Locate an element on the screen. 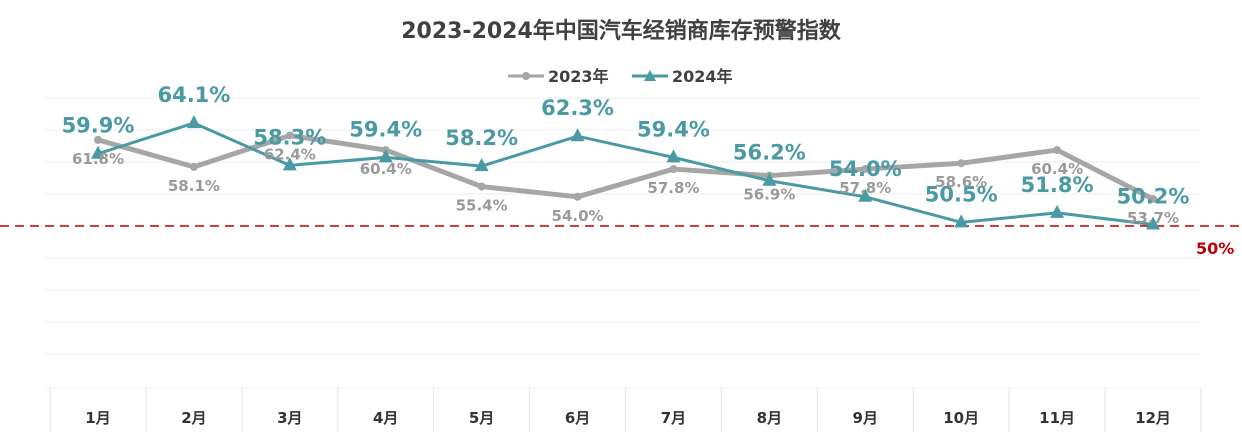  data-label-2024: 58.3% is located at coordinates (289, 137).